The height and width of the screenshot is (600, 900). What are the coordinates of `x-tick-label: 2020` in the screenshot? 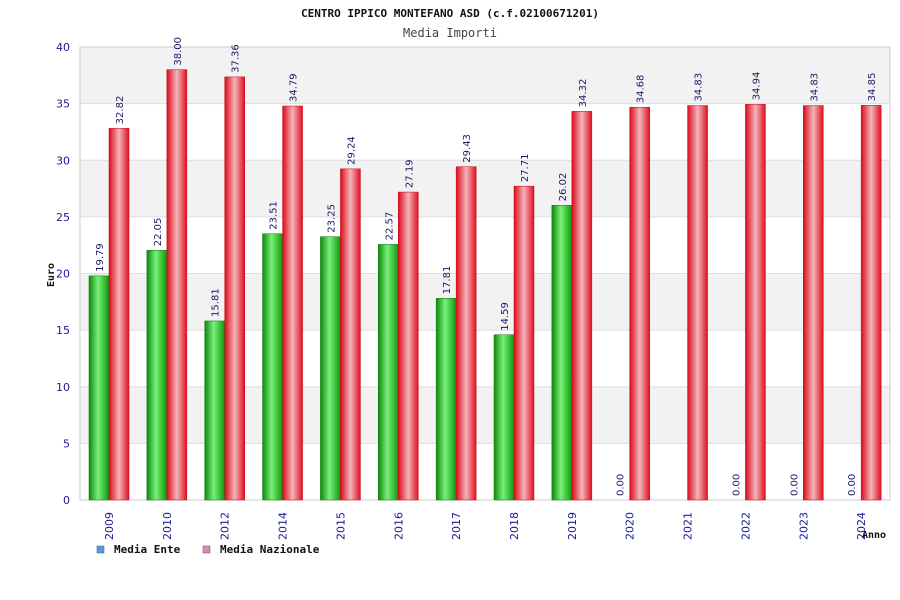 It's located at (630, 526).